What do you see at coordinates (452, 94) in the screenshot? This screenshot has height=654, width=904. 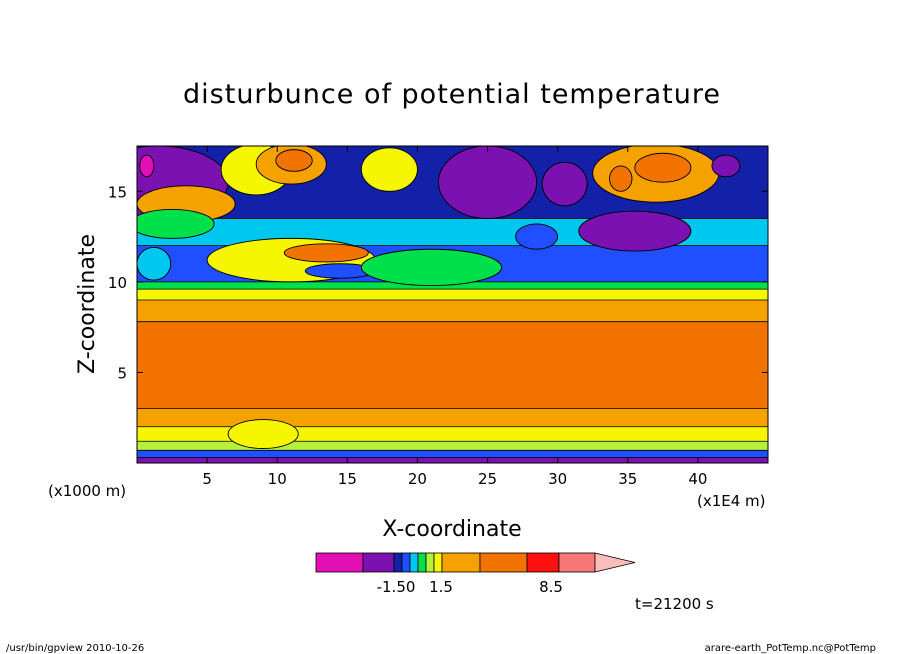 I see `chart-title: disturbunce of potential temperature` at bounding box center [452, 94].